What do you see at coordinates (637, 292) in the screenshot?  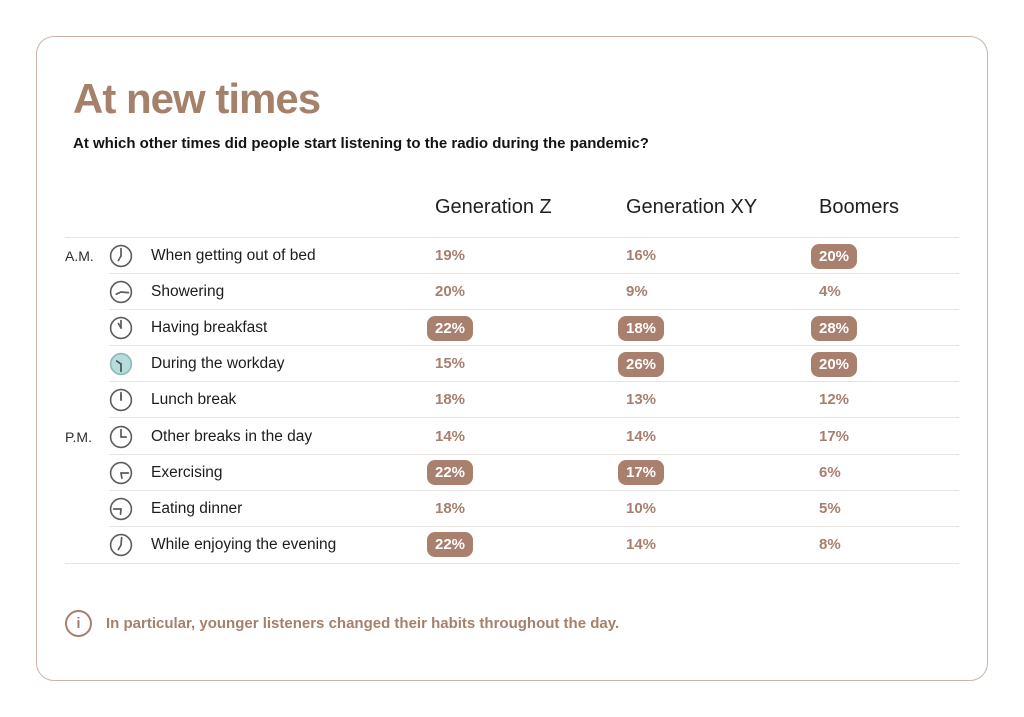 I see `value: 9%` at bounding box center [637, 292].